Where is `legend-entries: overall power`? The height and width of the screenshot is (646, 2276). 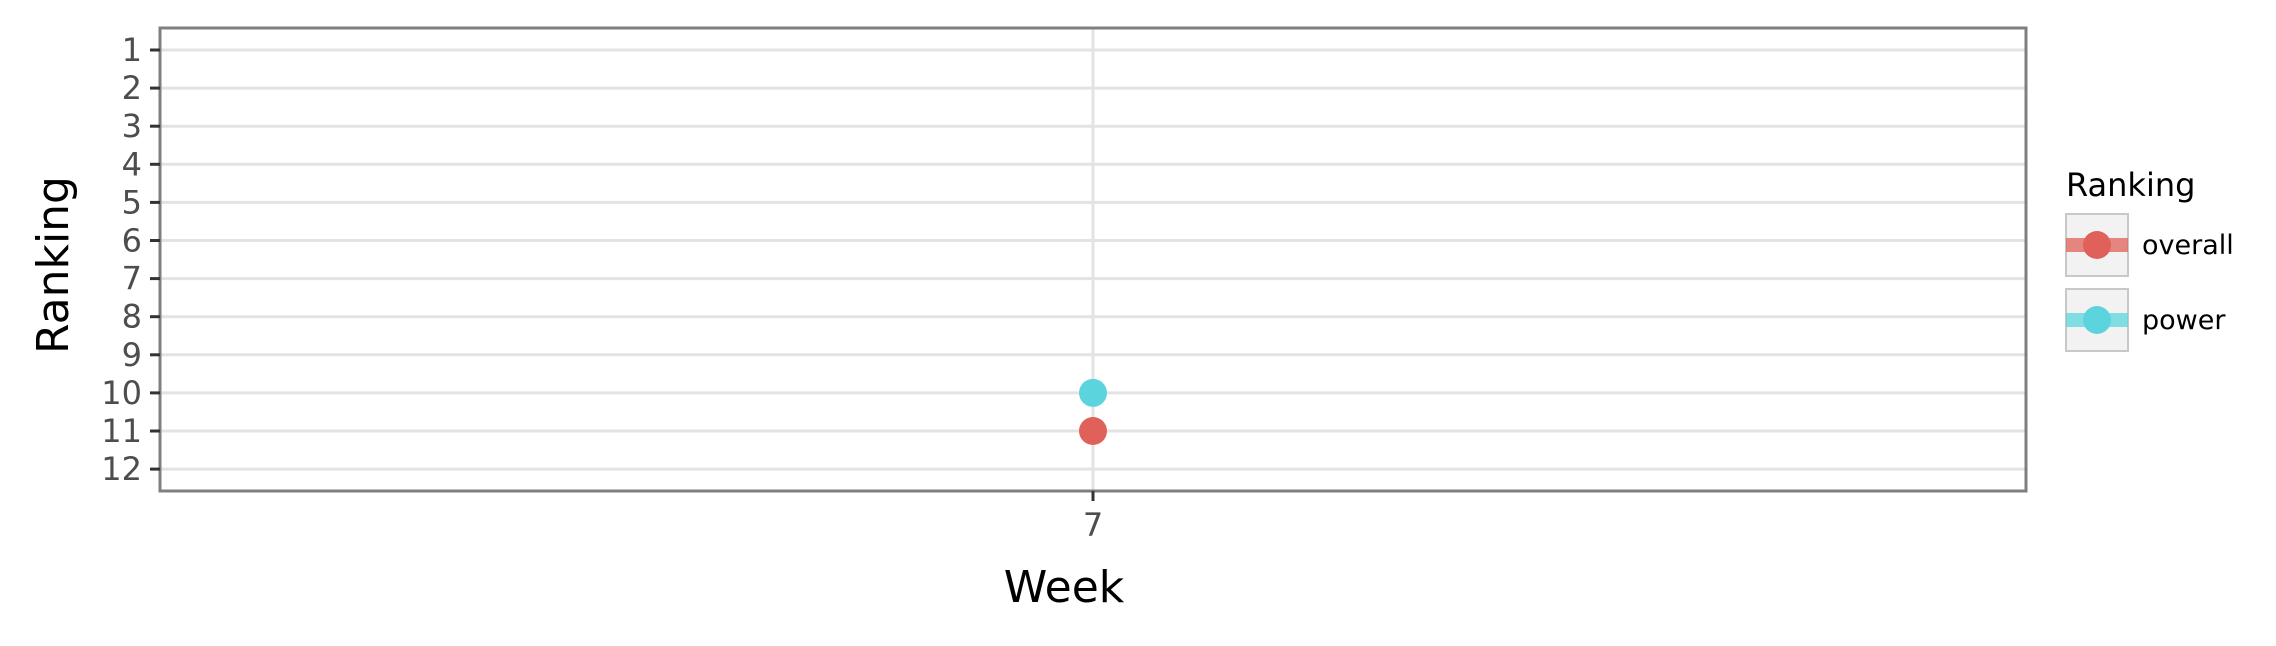
legend-entries: overall power is located at coordinates (2149, 282).